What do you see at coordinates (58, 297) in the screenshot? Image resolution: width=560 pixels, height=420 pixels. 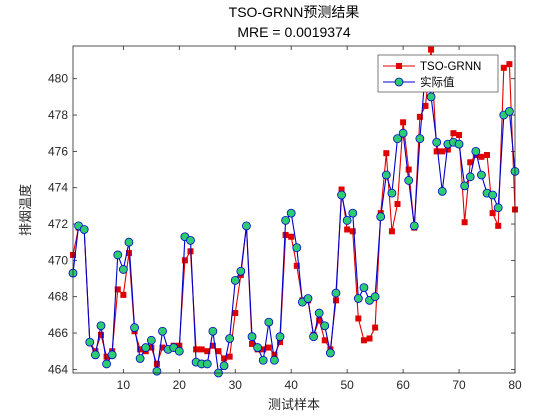 I see `y-tick-label: 468` at bounding box center [58, 297].